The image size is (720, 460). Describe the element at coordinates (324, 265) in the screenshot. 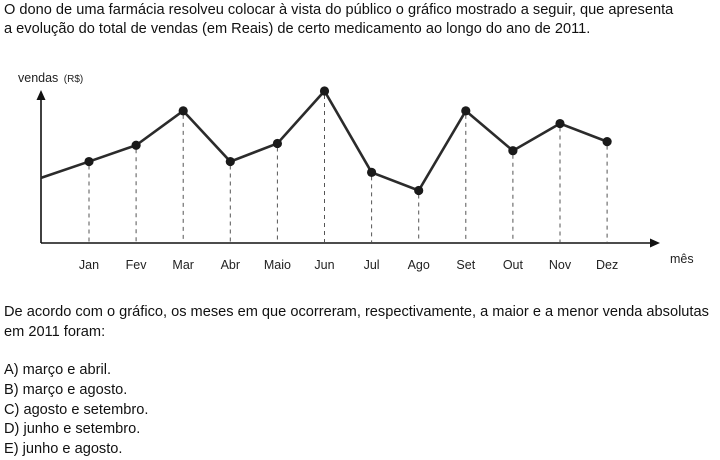

I see `x-tick-jun: Jun` at that location.